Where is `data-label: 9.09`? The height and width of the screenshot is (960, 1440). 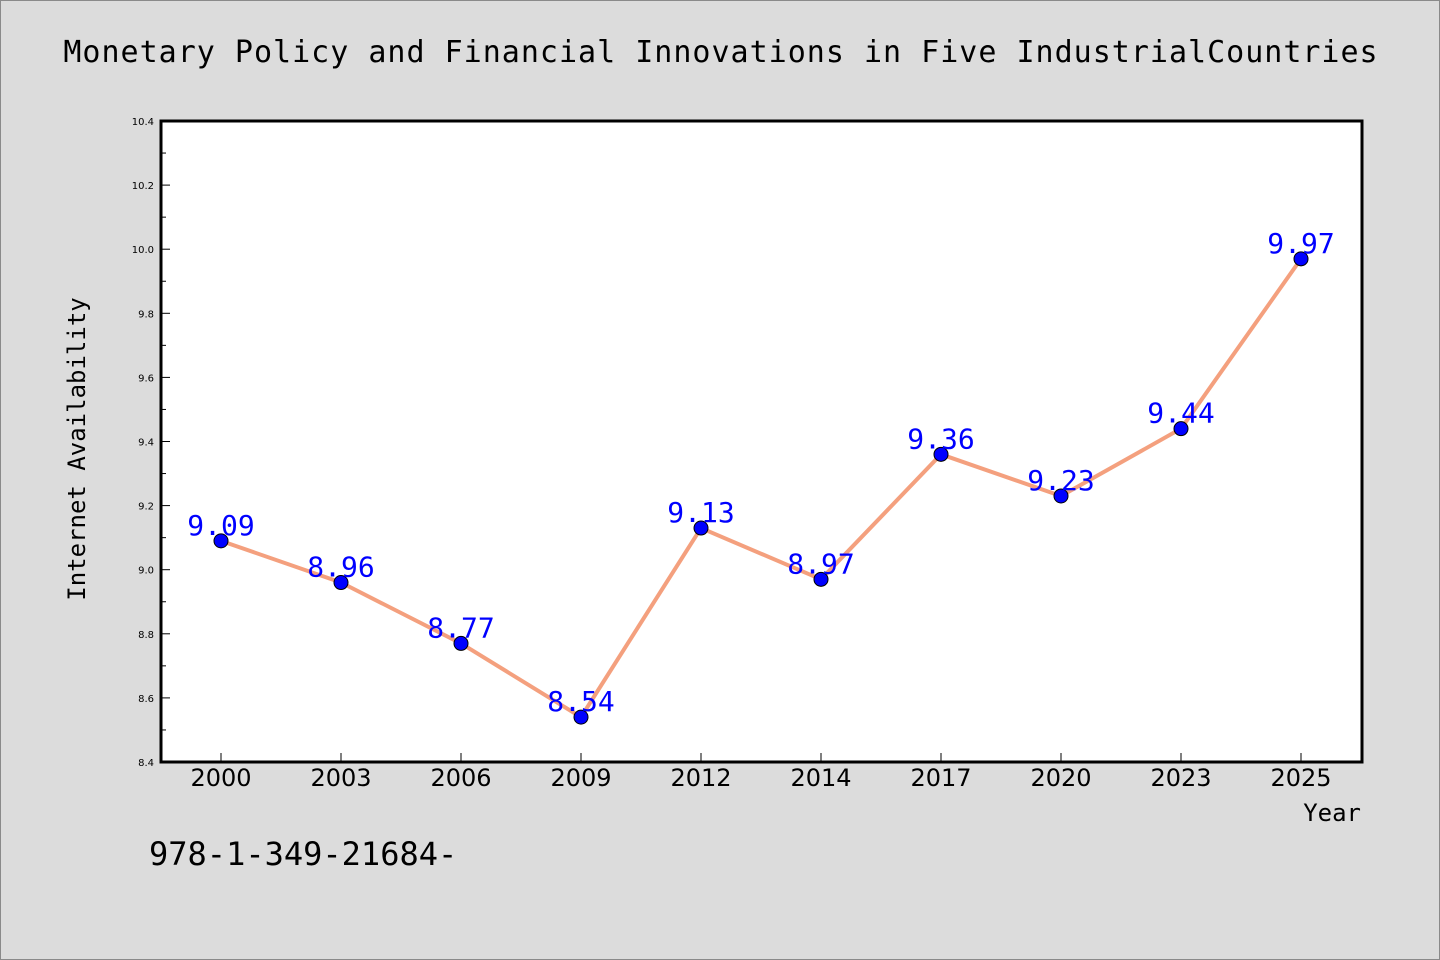 data-label: 9.09 is located at coordinates (220, 525).